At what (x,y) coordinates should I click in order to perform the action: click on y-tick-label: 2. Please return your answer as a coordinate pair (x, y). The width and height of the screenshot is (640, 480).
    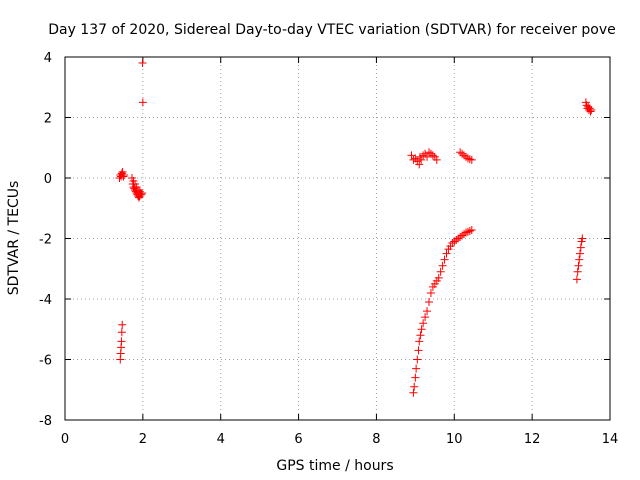
    Looking at the image, I should click on (48, 119).